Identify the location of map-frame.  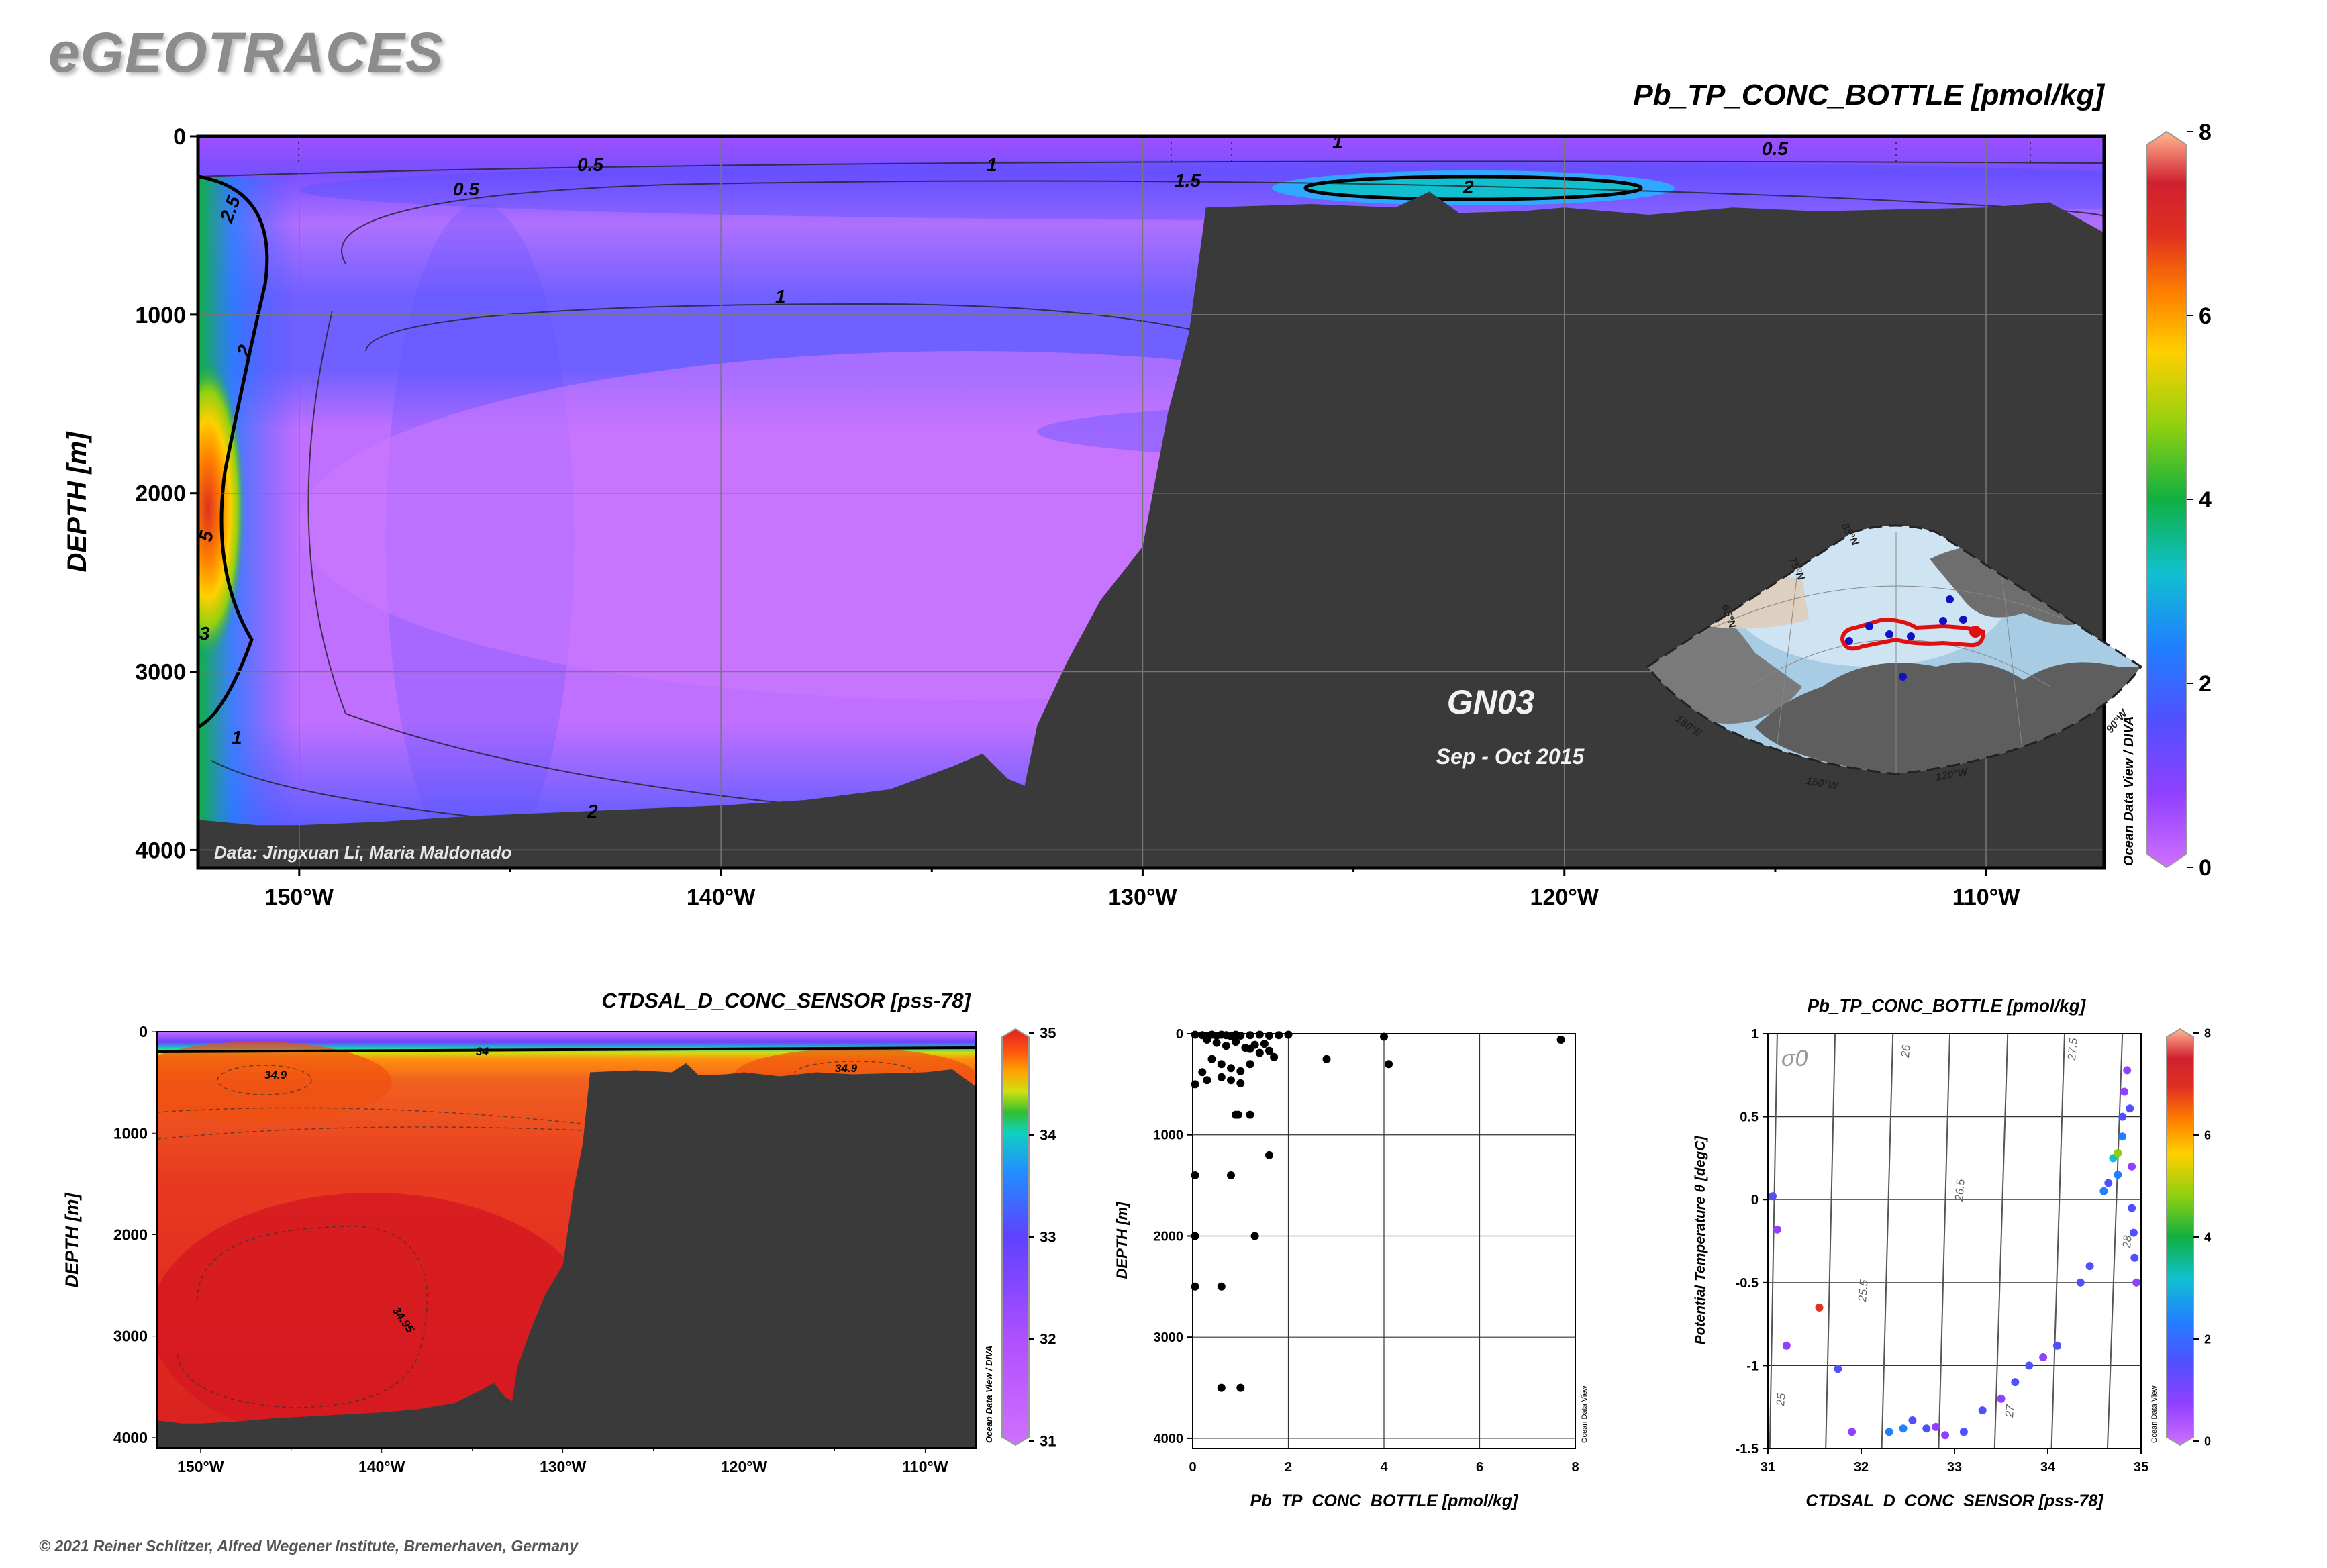
(1894, 650).